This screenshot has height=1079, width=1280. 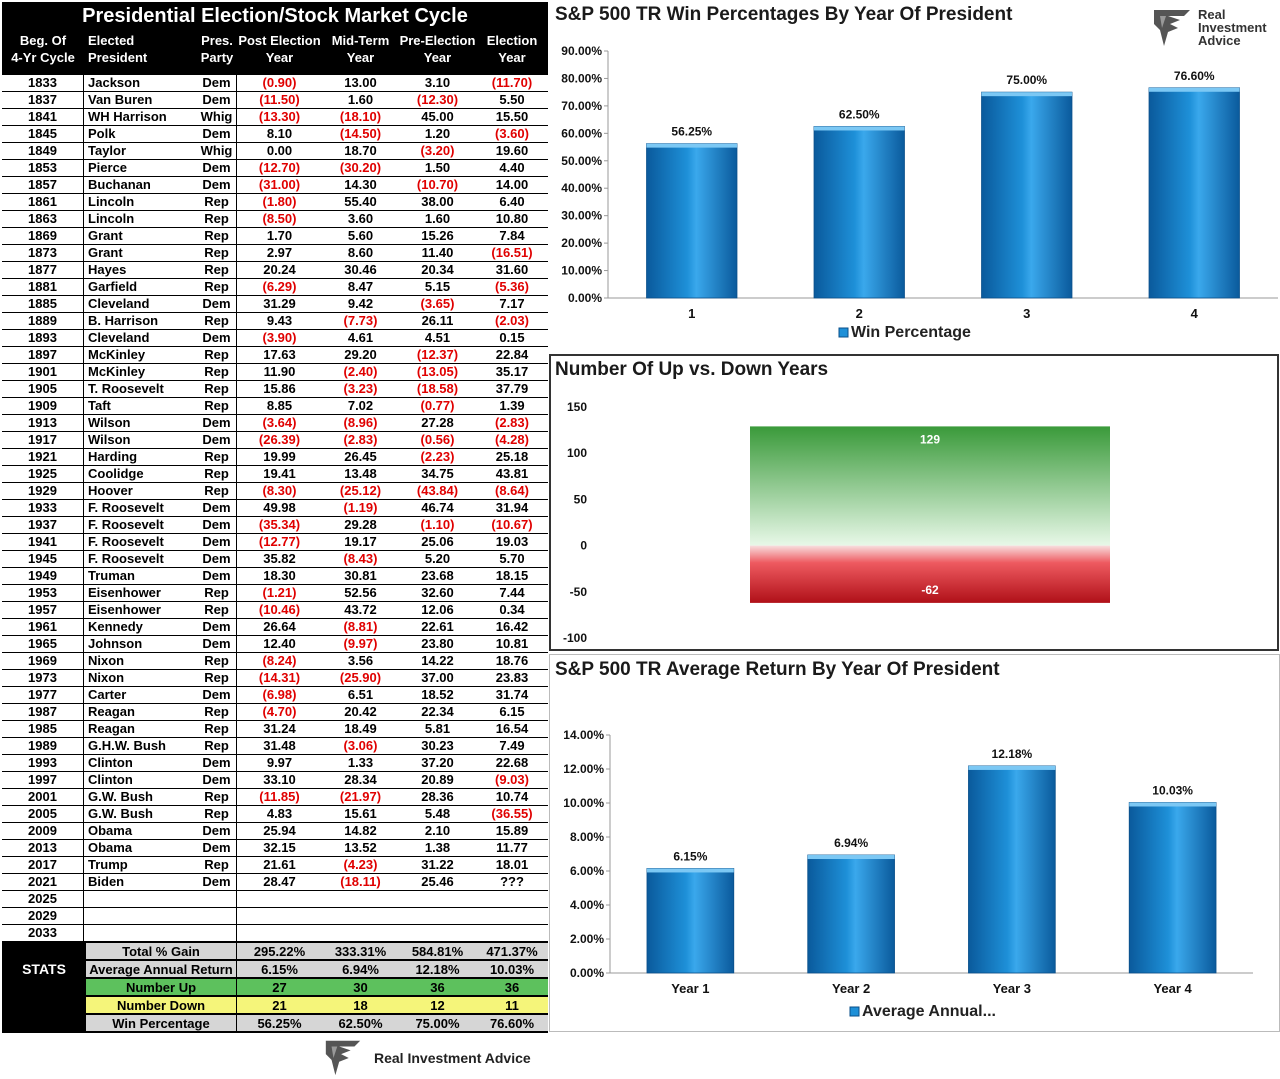 What do you see at coordinates (437, 269) in the screenshot?
I see `table-cell: 20.34` at bounding box center [437, 269].